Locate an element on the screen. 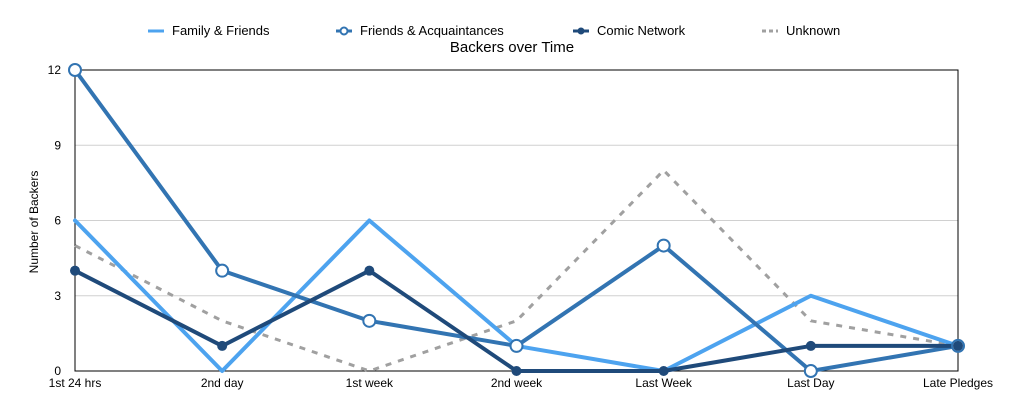 The width and height of the screenshot is (1024, 420). y-tick-label: 6 is located at coordinates (57, 221).